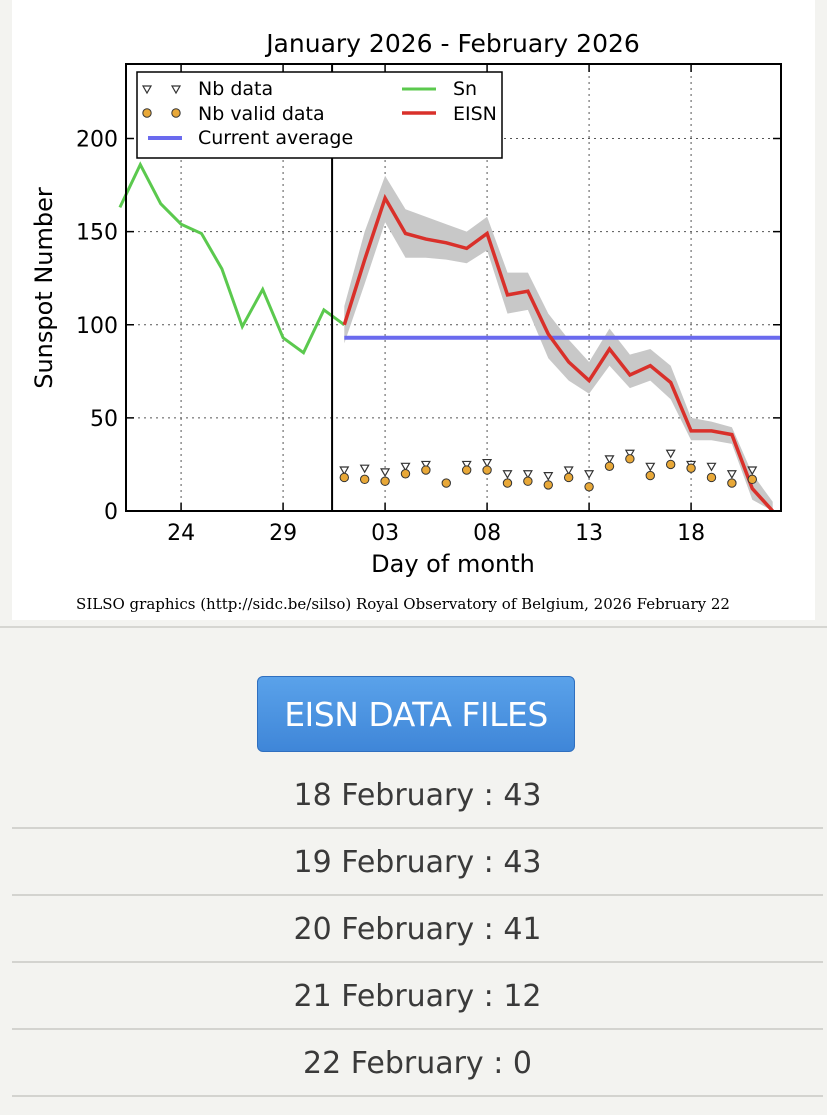 The width and height of the screenshot is (827, 1115). What do you see at coordinates (589, 533) in the screenshot?
I see `x-tick-label: 13` at bounding box center [589, 533].